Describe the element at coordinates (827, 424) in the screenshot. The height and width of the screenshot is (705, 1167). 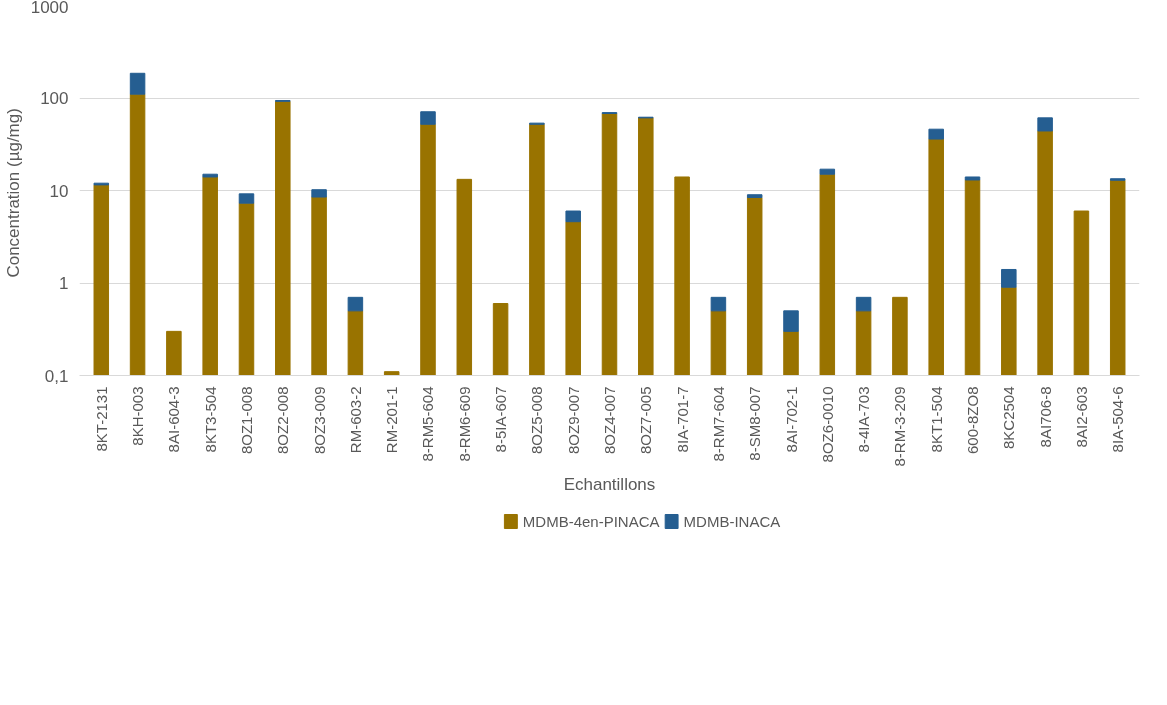
I see `x-tick-label: 8OZ6-0010` at that location.